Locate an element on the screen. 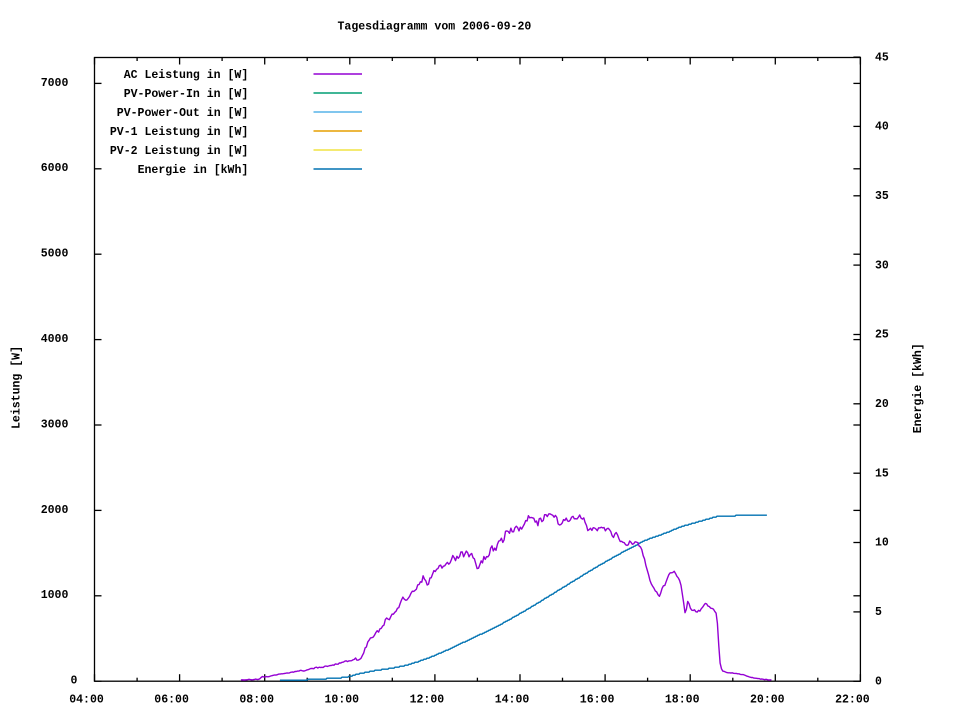 The width and height of the screenshot is (960, 725). svg-text: 16:00 is located at coordinates (597, 699).